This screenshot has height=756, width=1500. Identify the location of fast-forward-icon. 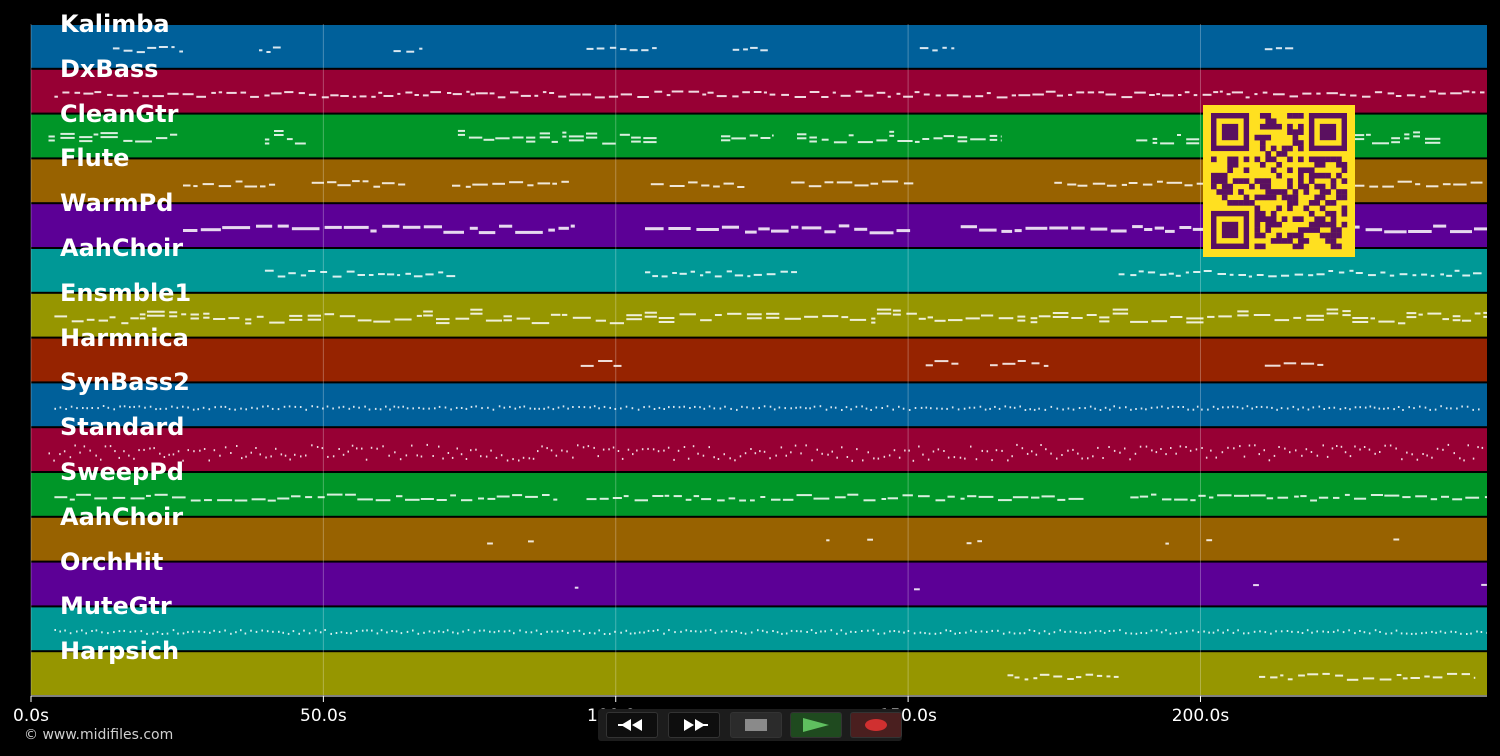
(696, 725).